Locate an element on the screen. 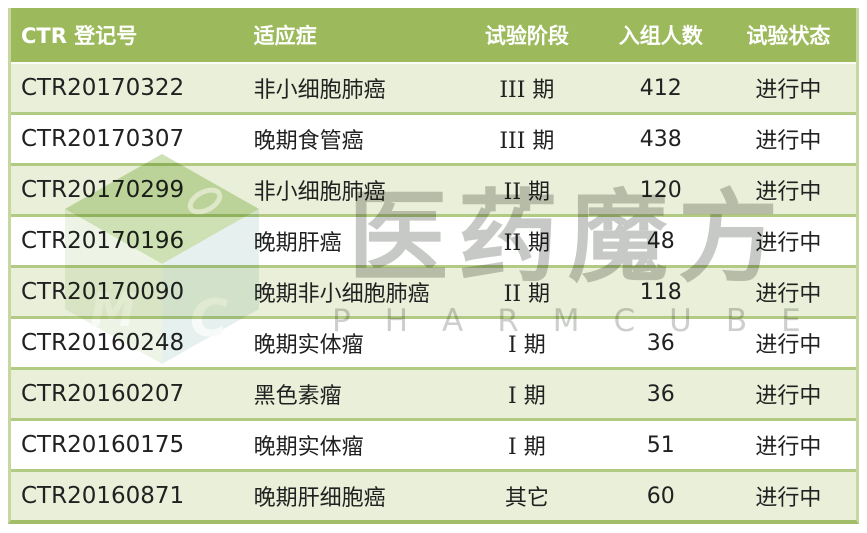  cell-enrollment: 120 is located at coordinates (660, 190).